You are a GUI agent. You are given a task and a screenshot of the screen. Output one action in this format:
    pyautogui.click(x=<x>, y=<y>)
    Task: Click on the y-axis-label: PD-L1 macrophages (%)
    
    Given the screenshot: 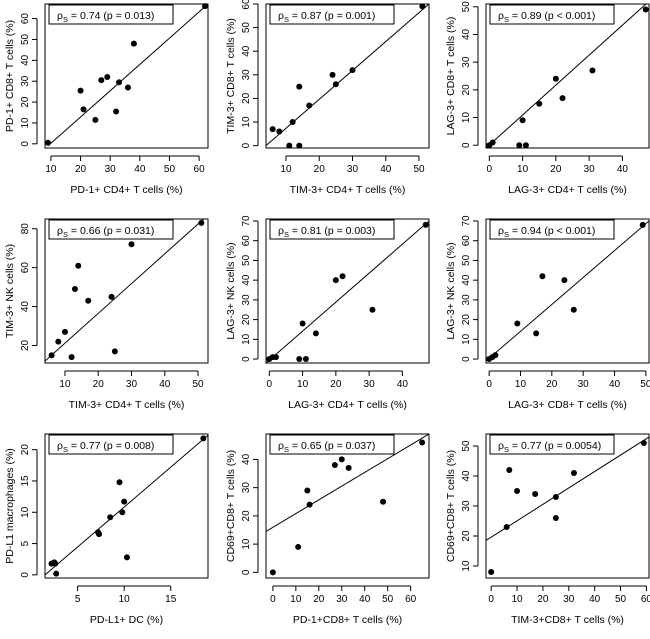 What is the action you would take?
    pyautogui.click(x=10, y=506)
    